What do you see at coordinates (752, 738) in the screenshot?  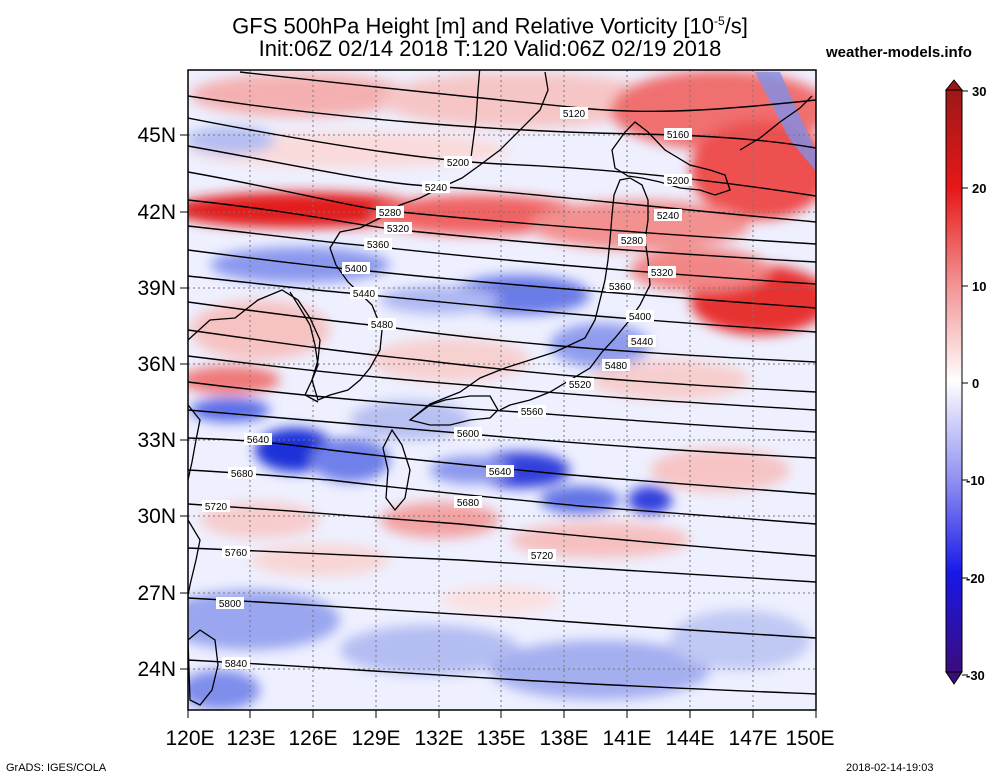 I see `svg-text: 147E` at bounding box center [752, 738].